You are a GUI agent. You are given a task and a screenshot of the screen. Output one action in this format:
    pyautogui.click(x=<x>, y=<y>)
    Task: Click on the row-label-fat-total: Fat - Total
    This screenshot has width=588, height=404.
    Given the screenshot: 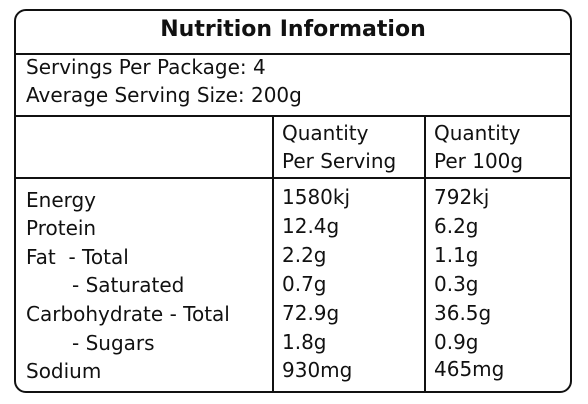 What is the action you would take?
    pyautogui.click(x=77, y=257)
    